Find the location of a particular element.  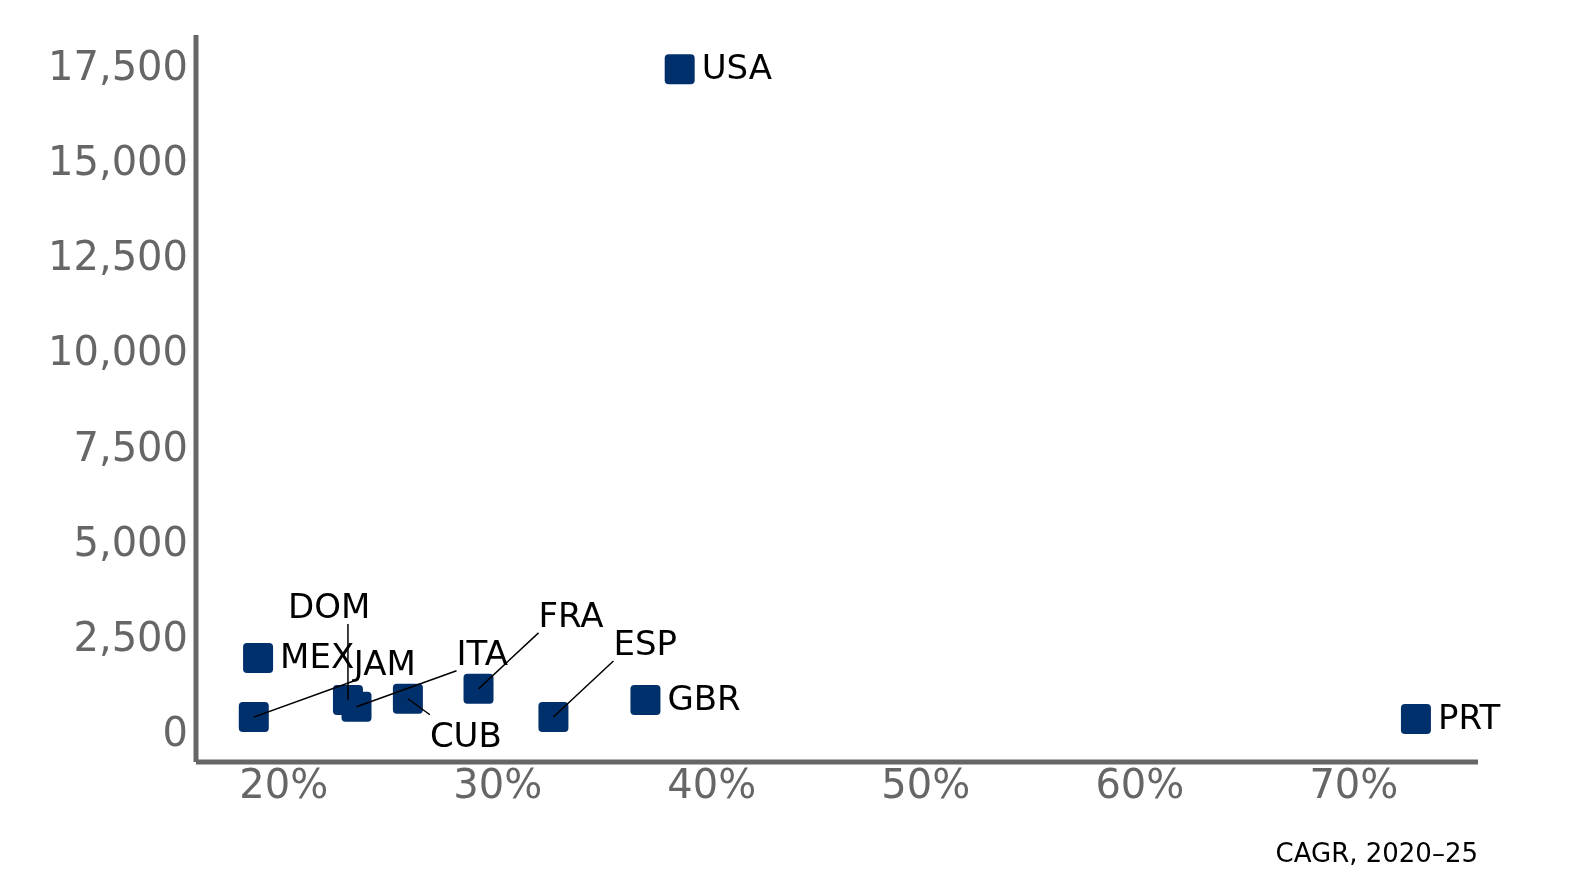

annotation: PRT is located at coordinates (1469, 716).